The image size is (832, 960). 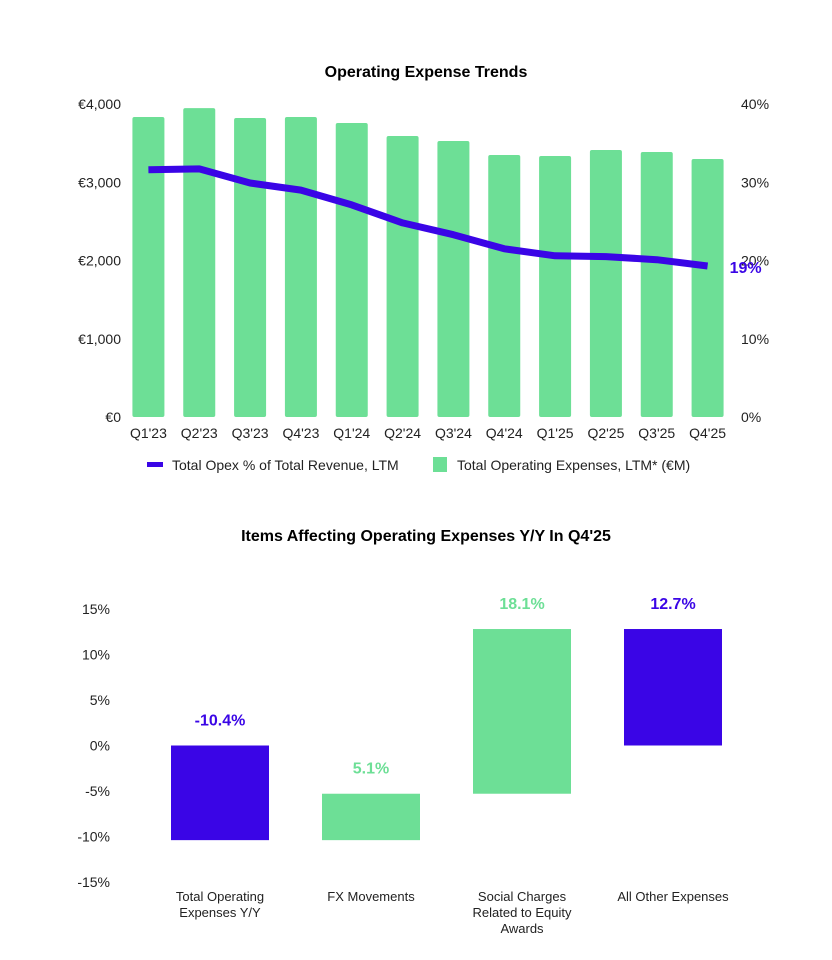 What do you see at coordinates (445, 687) in the screenshot?
I see `waterfall-data-labels: -10.4% 5.1% 18.1% 12.7%` at bounding box center [445, 687].